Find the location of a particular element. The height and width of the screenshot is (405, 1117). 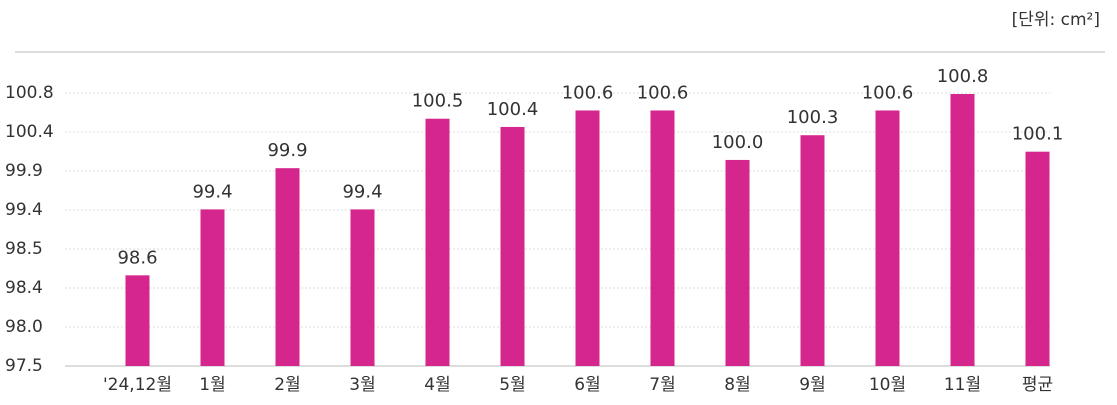

x-tick-label: 9월 is located at coordinates (812, 385).